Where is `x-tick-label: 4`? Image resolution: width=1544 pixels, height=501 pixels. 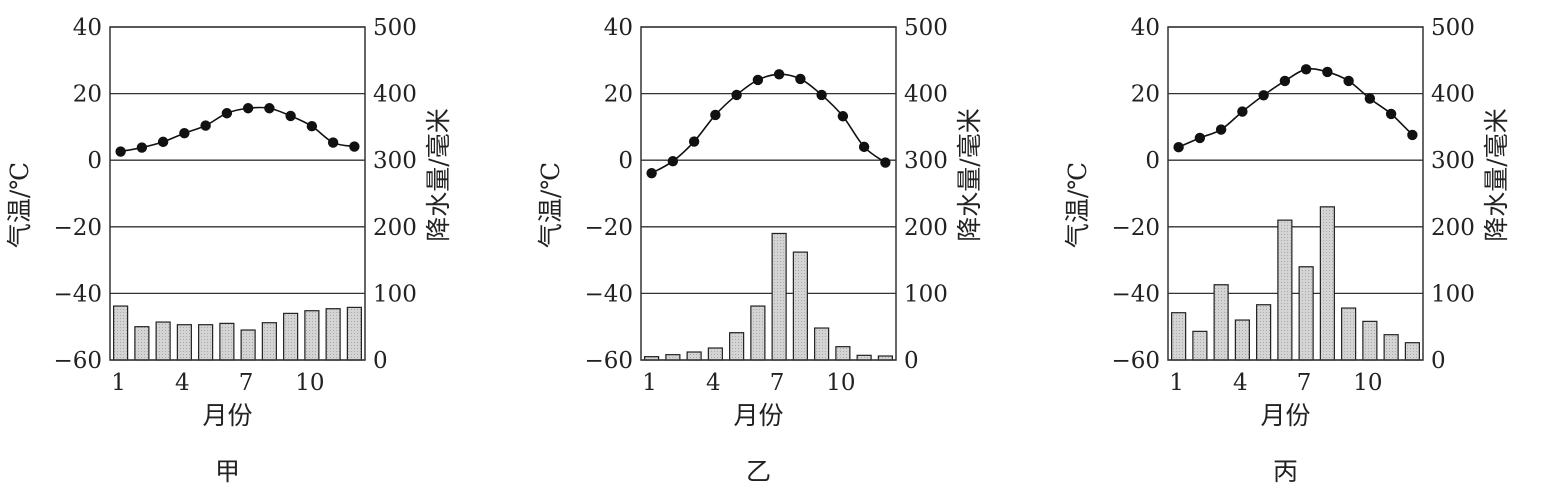
x-tick-label: 4 is located at coordinates (182, 383).